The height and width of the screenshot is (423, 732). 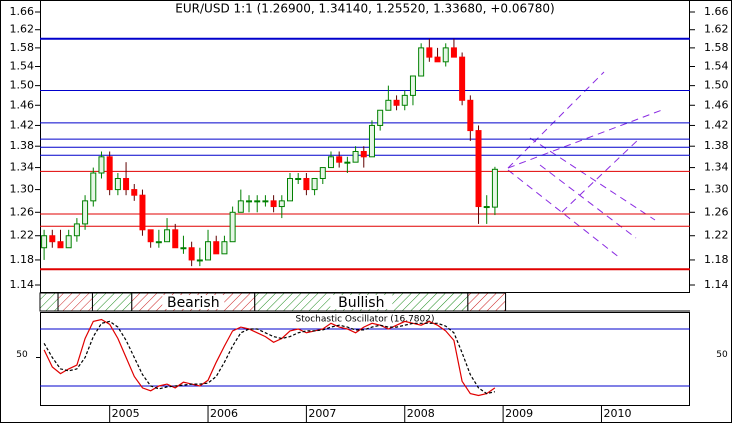 What do you see at coordinates (617, 413) in the screenshot?
I see `x-tick-label: 2010` at bounding box center [617, 413].